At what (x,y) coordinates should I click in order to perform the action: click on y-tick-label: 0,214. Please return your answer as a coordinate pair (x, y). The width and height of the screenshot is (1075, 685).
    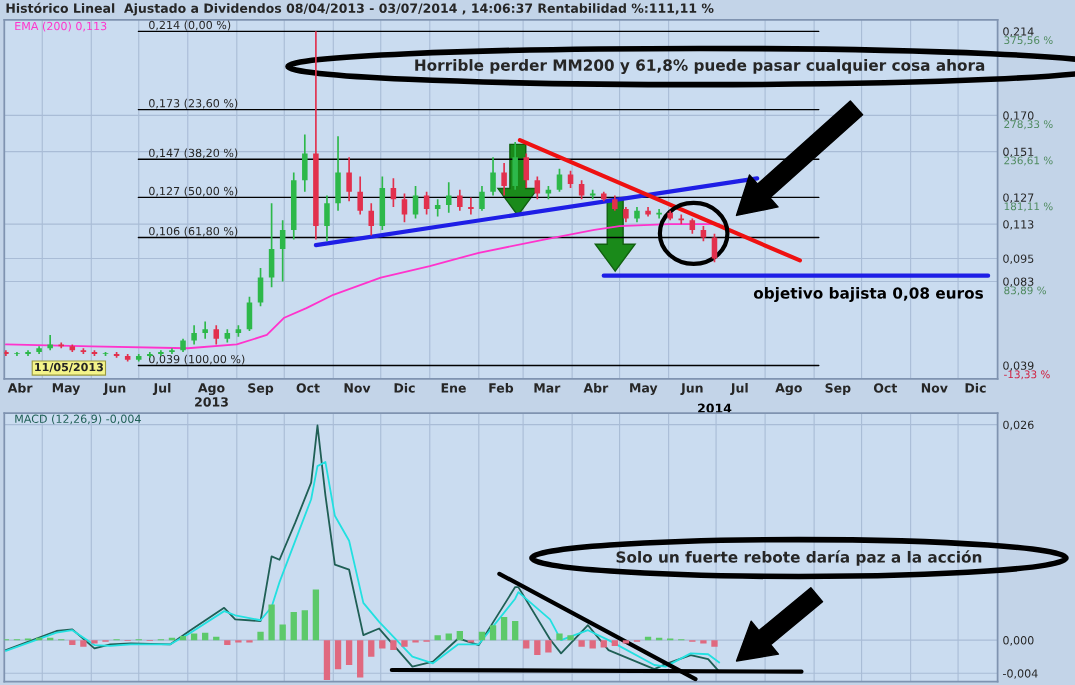
    Looking at the image, I should click on (1018, 32).